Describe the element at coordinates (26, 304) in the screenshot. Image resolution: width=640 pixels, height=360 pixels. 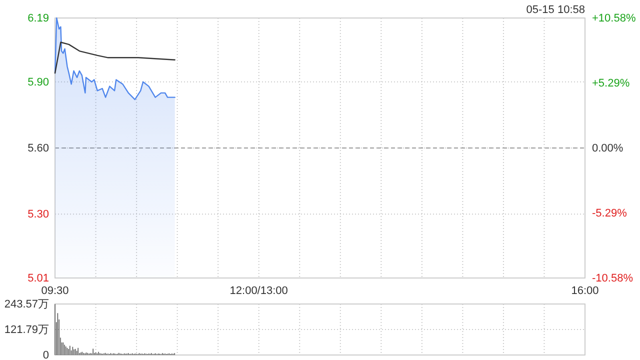
I see `y-tick-label: 243.57万` at that location.